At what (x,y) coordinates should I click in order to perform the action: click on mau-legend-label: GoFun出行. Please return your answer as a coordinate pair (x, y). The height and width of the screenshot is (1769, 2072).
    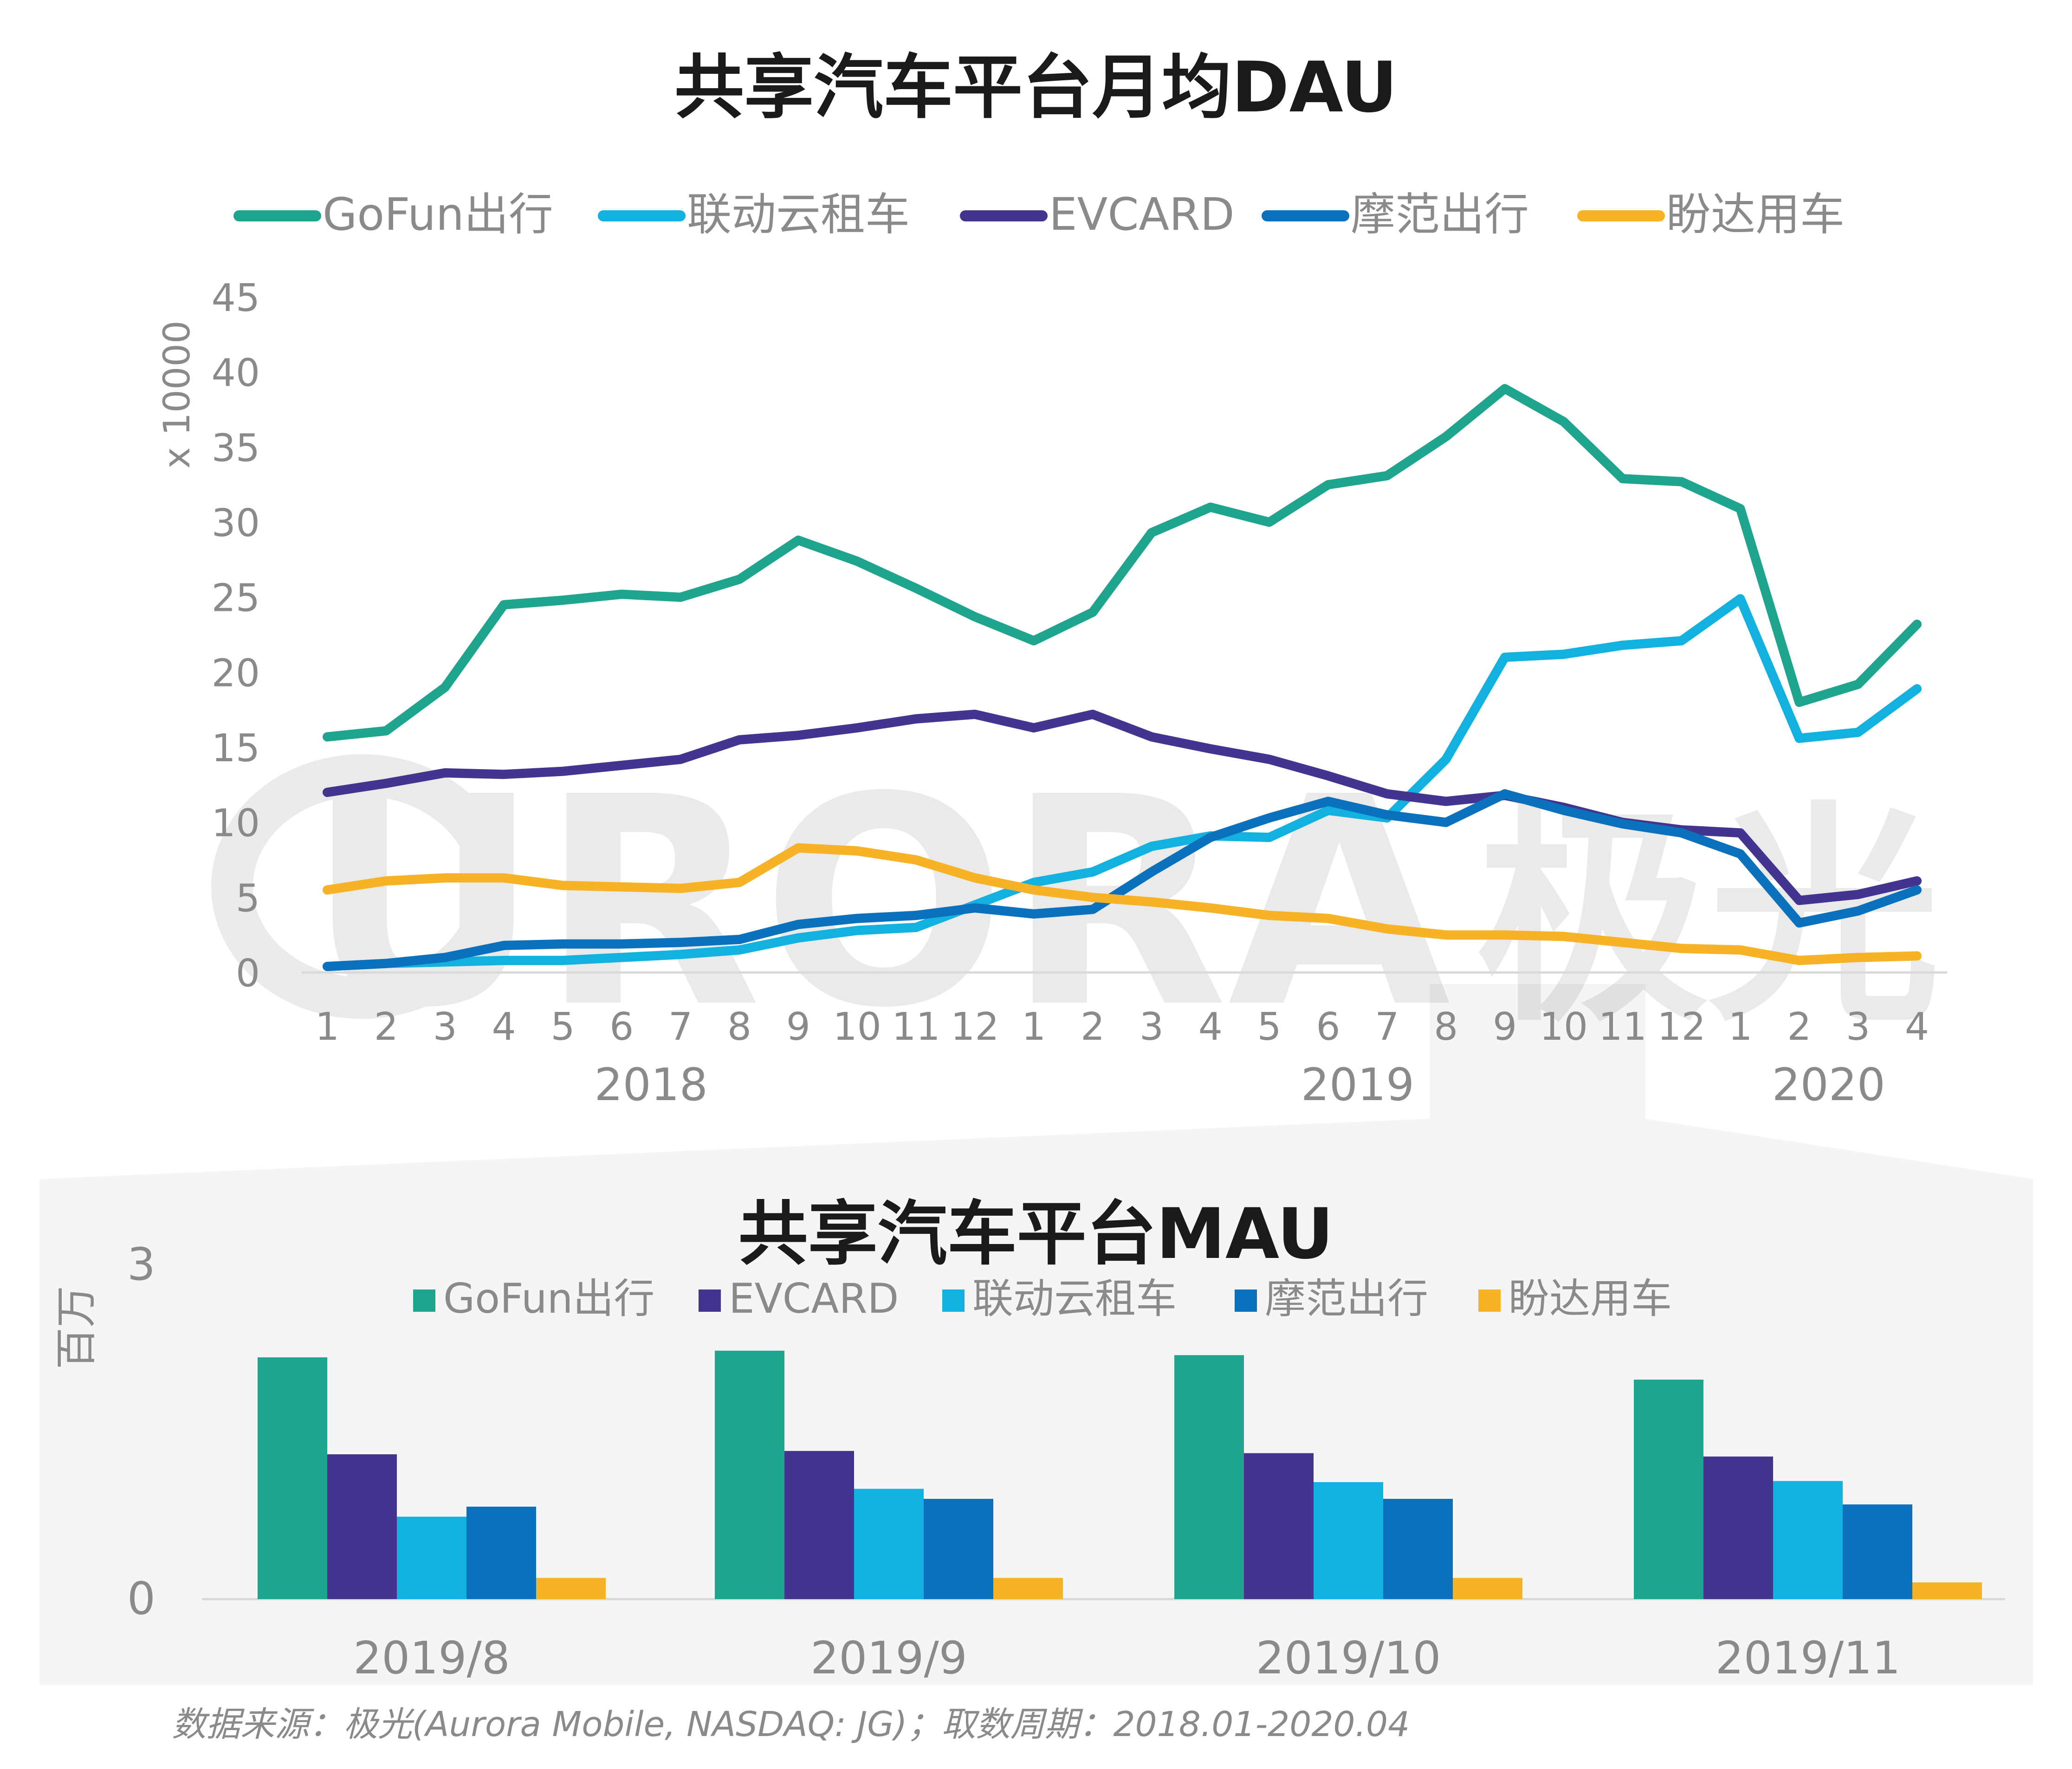
    Looking at the image, I should click on (548, 1298).